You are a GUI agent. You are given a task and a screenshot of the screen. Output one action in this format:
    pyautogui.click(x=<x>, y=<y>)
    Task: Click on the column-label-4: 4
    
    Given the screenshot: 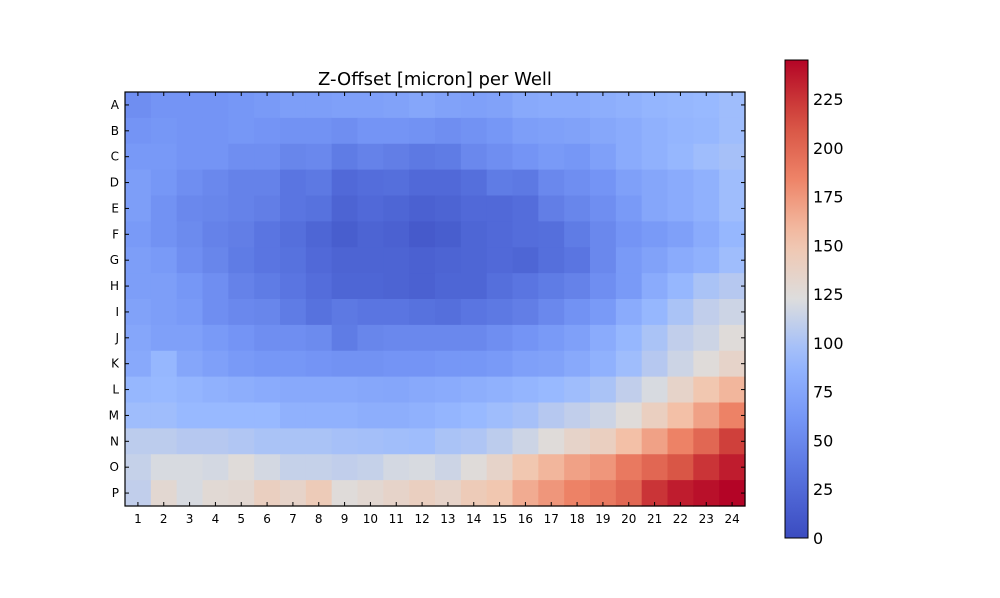 What is the action you would take?
    pyautogui.click(x=216, y=519)
    